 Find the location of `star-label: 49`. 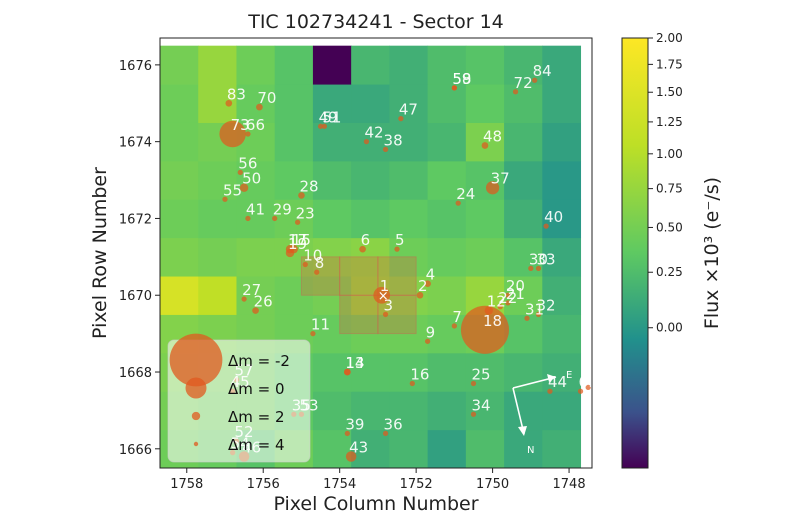

star-label: 49 is located at coordinates (328, 117).